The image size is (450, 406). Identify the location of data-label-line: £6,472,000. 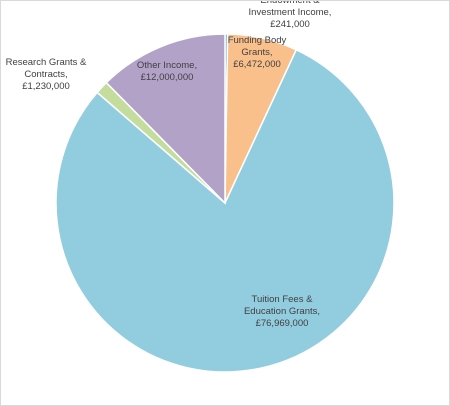
(257, 64).